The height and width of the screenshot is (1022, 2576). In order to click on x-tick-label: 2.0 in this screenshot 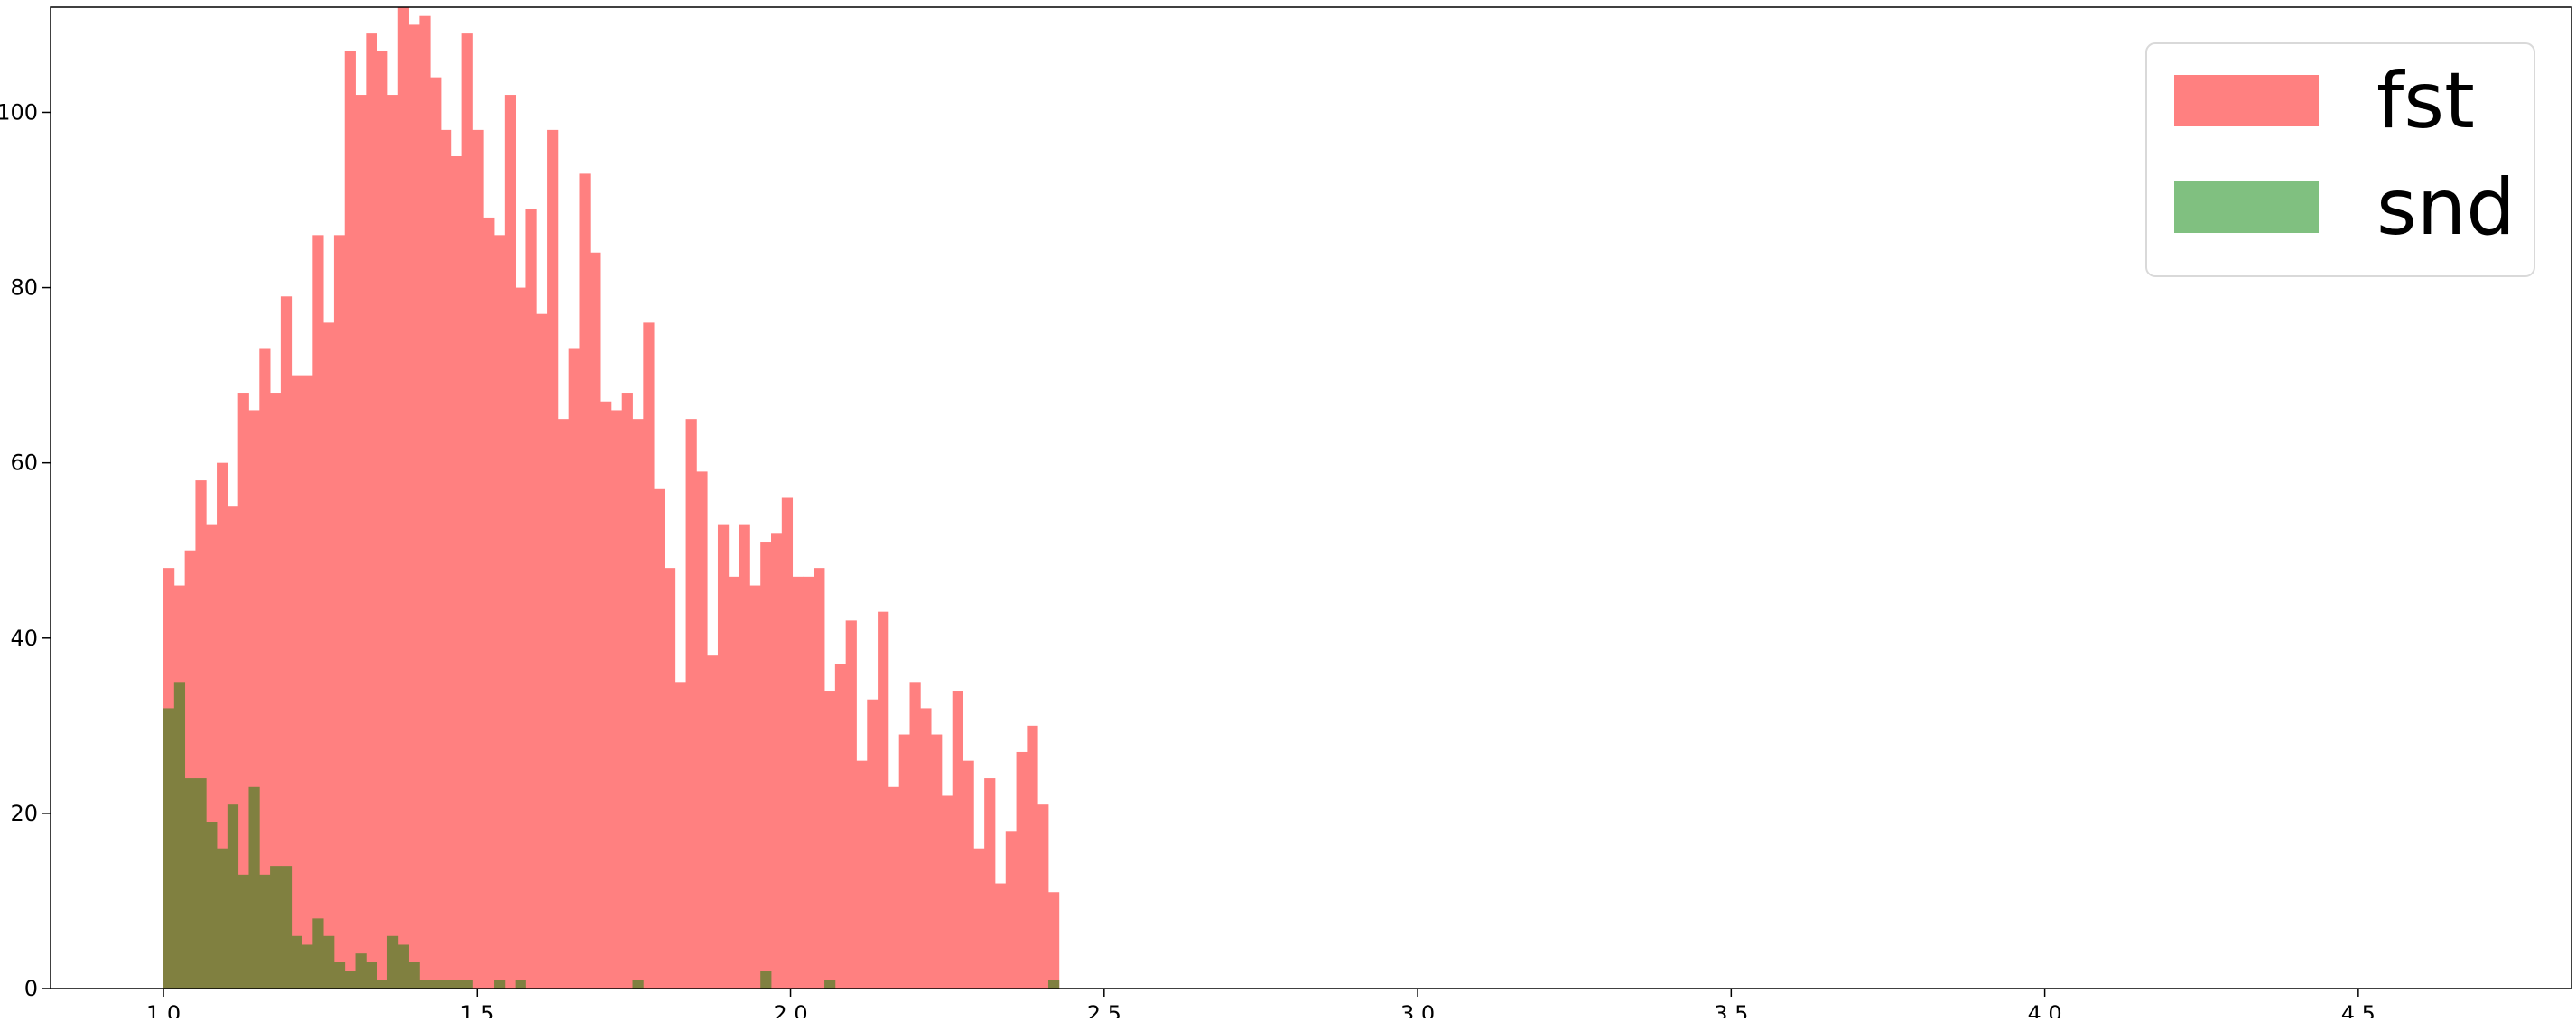, I will do `click(790, 1009)`.